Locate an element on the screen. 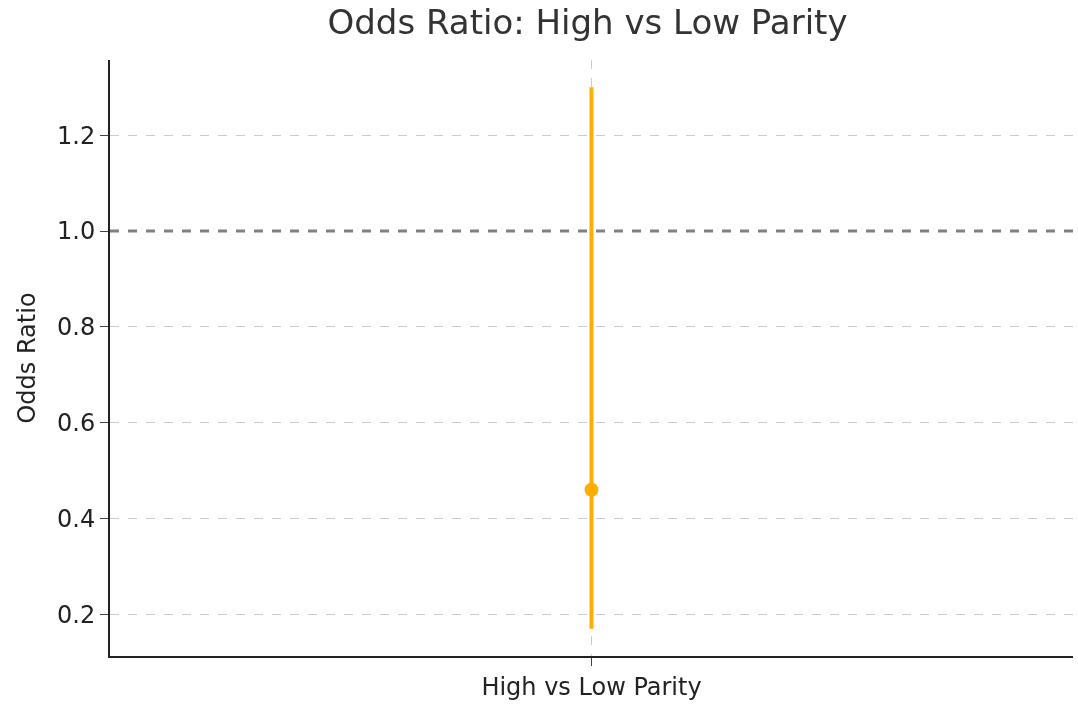 Image resolution: width=1078 pixels, height=706 pixels. y-tick-label: 1.2 is located at coordinates (76, 135).